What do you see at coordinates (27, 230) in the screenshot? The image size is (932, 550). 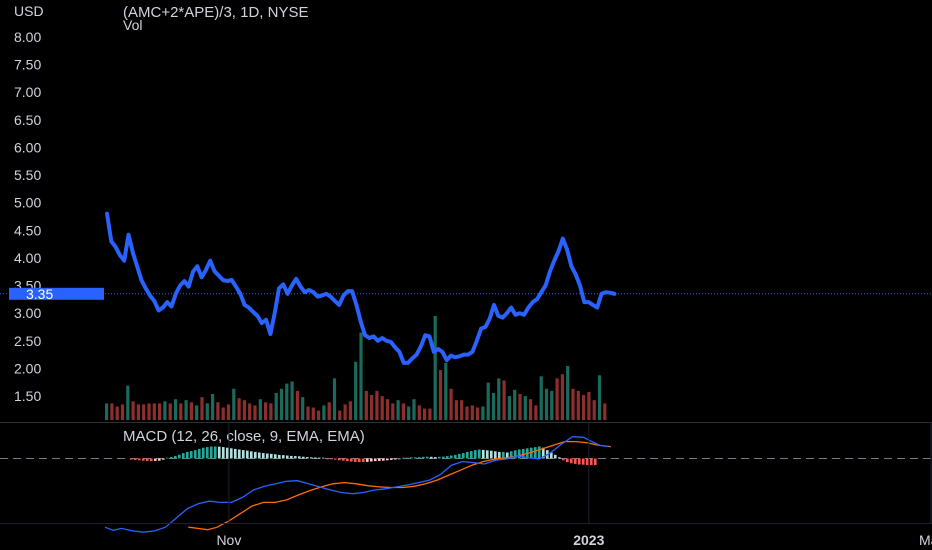 I see `y-tick-label: 4.50` at bounding box center [27, 230].